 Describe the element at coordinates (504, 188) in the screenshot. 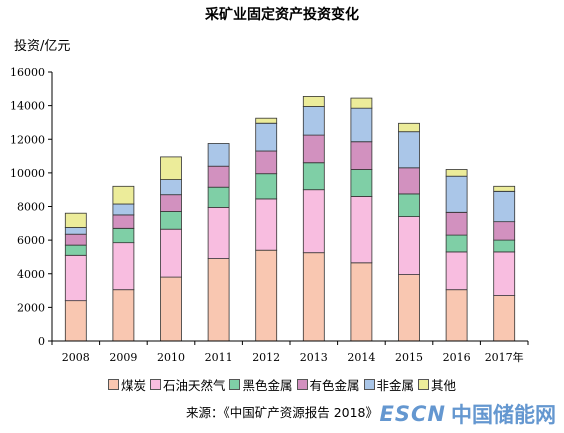

I see `bar-segment-2017年-5` at that location.